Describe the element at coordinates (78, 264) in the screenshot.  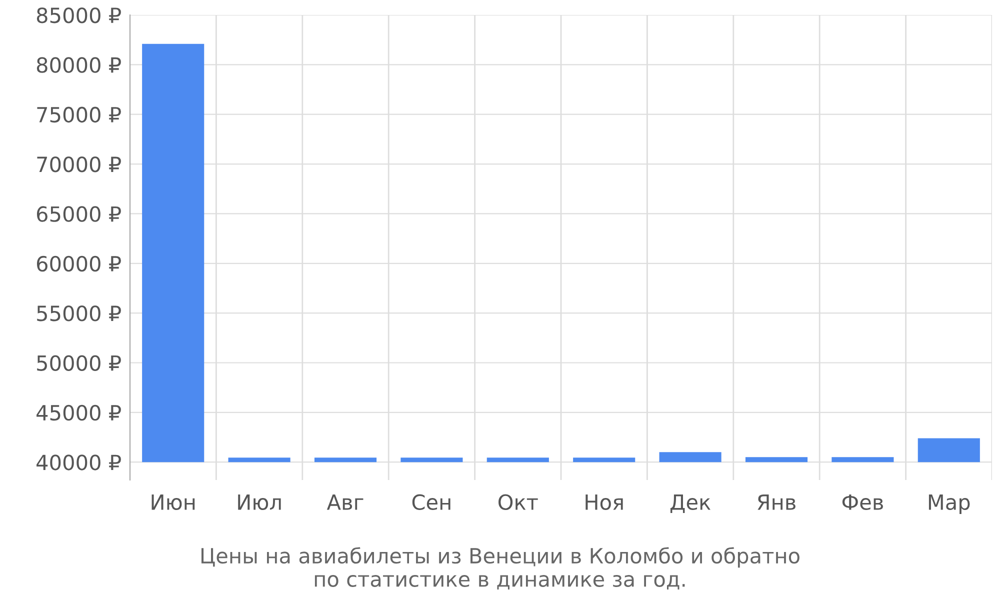
I see `y-tick-label: 60000 ₽` at that location.